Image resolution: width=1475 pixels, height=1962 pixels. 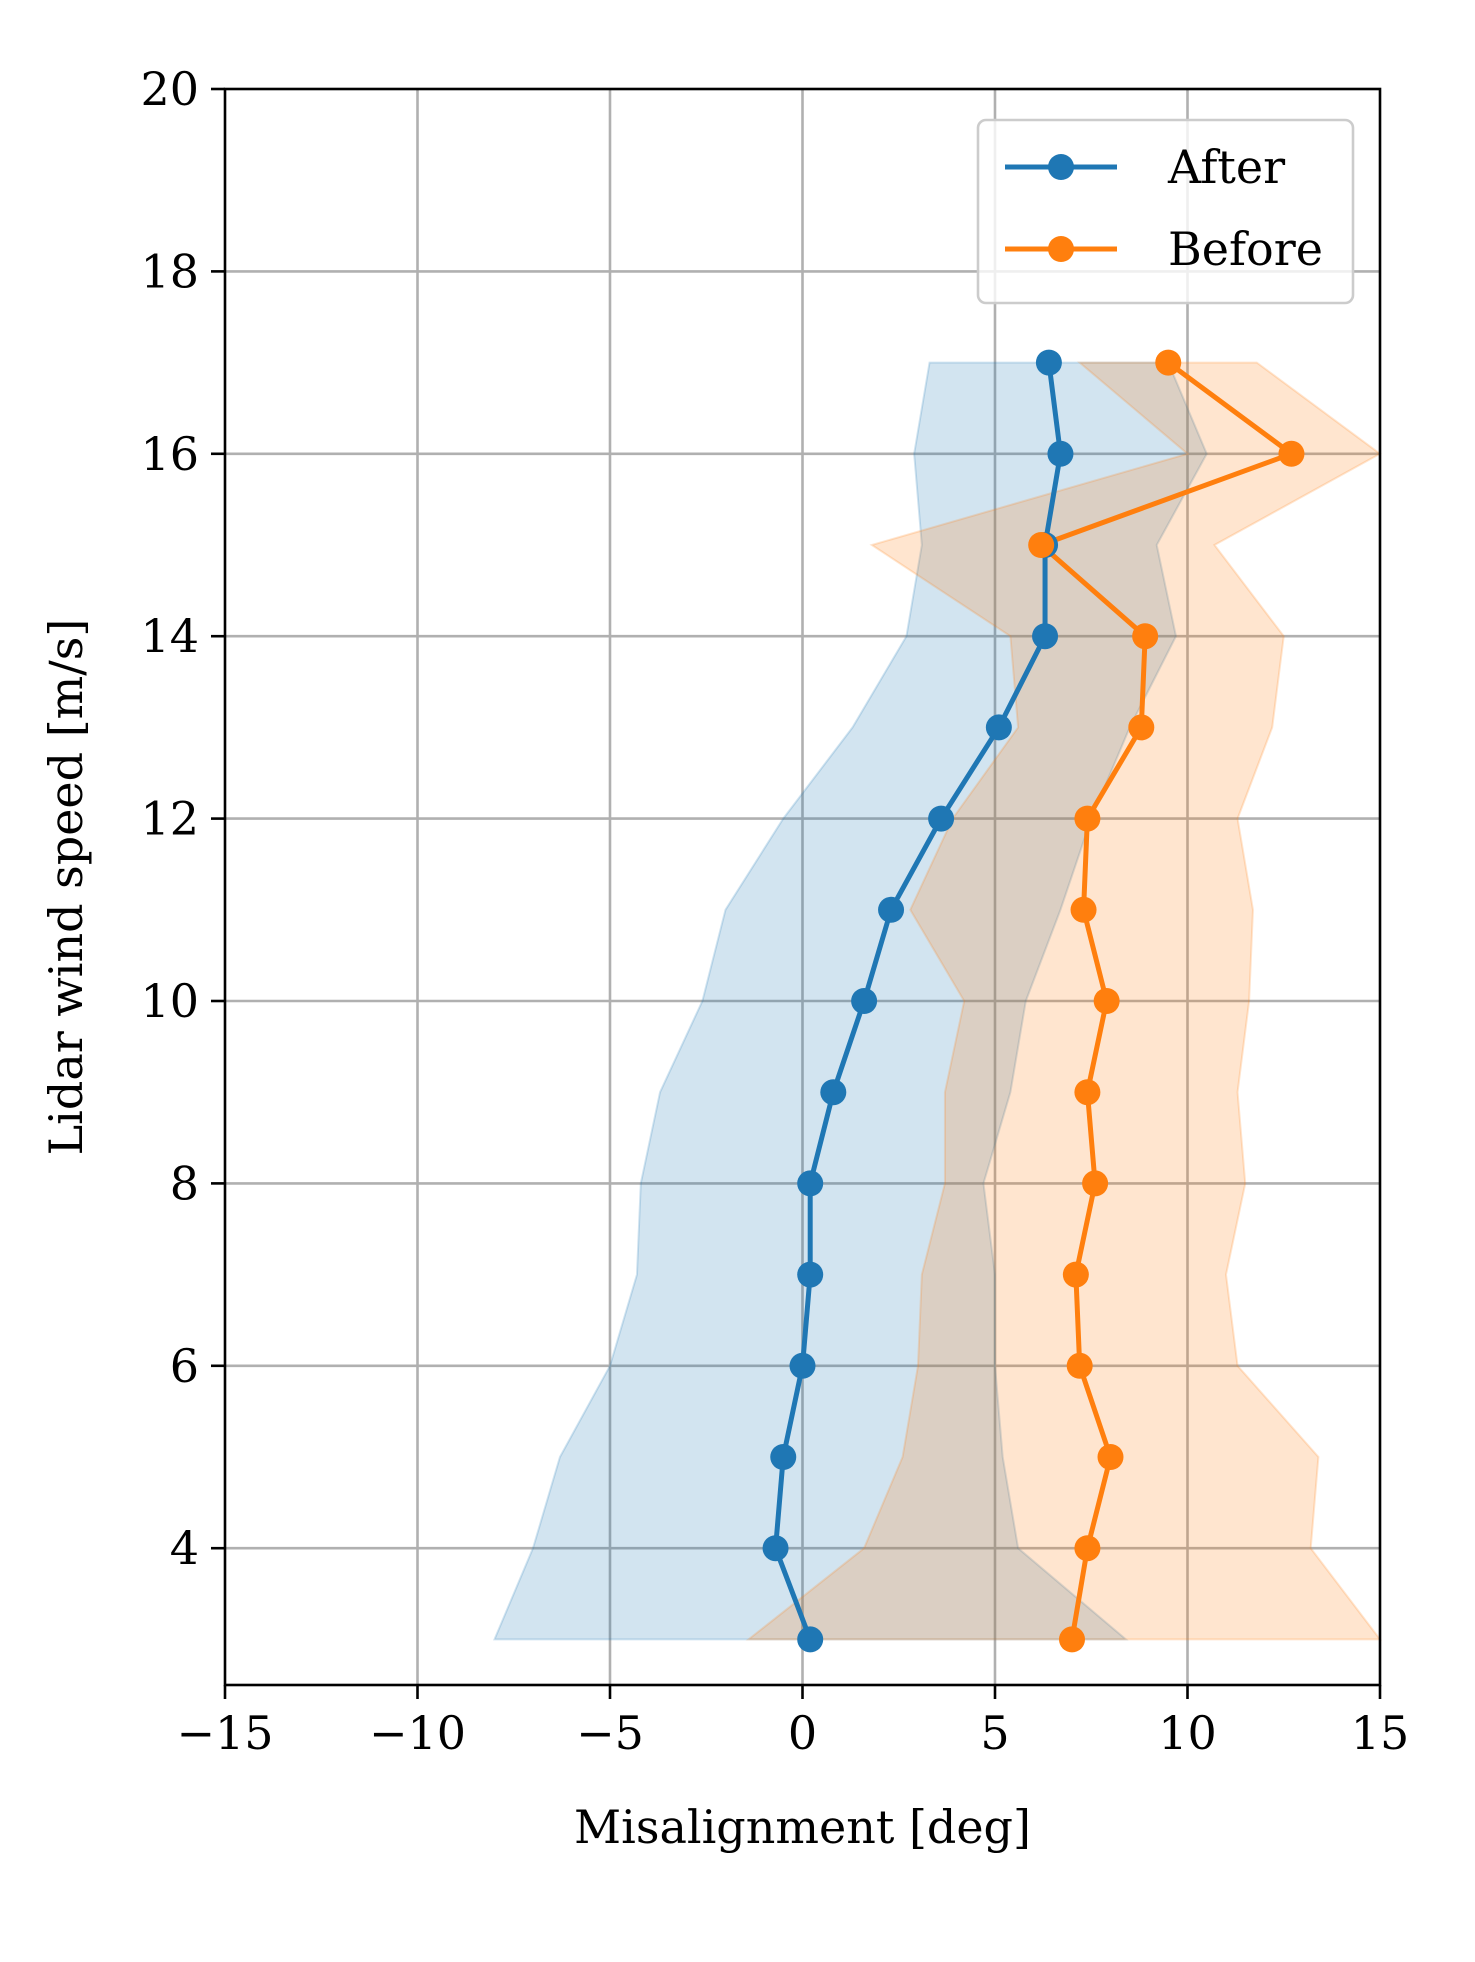 I want to click on y-tick-label-8: 20, so click(x=169, y=89).